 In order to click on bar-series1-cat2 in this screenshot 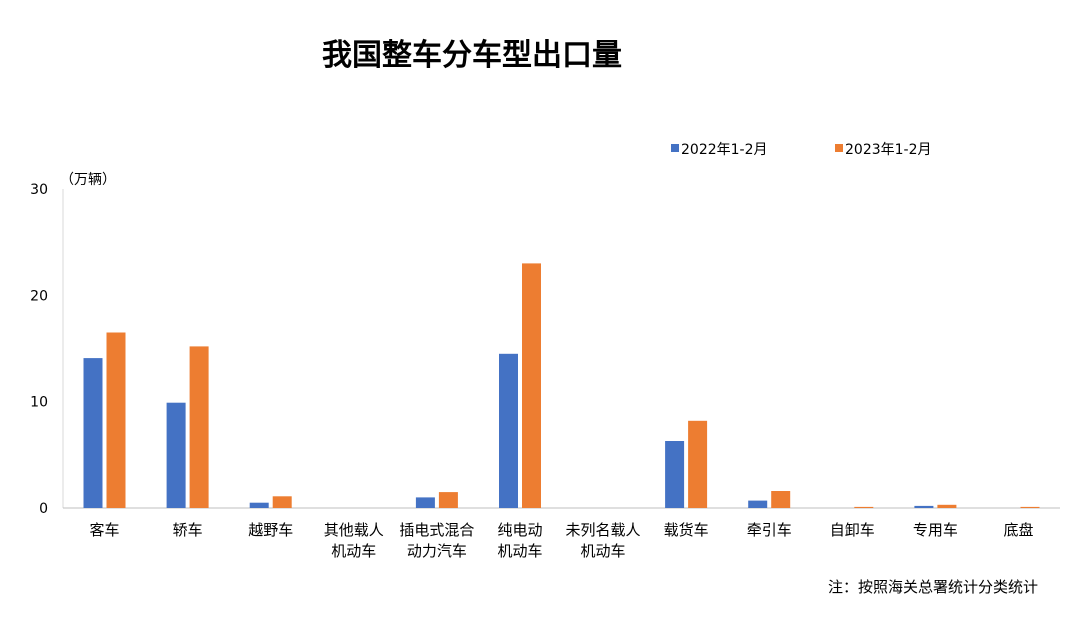, I will do `click(176, 455)`.